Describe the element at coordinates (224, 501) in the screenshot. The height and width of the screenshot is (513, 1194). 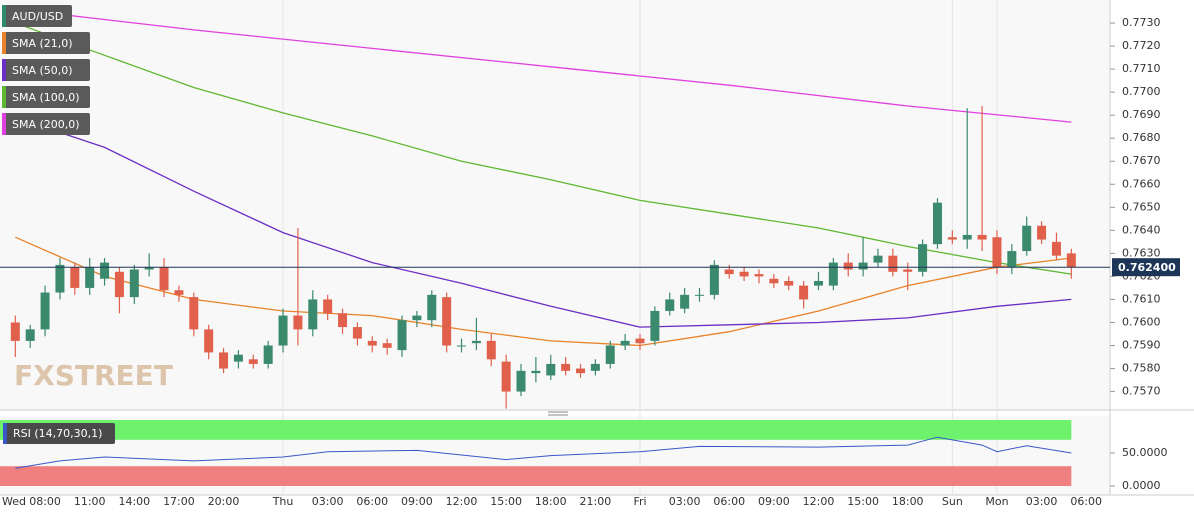
I see `x-tick-label: 20:00` at that location.